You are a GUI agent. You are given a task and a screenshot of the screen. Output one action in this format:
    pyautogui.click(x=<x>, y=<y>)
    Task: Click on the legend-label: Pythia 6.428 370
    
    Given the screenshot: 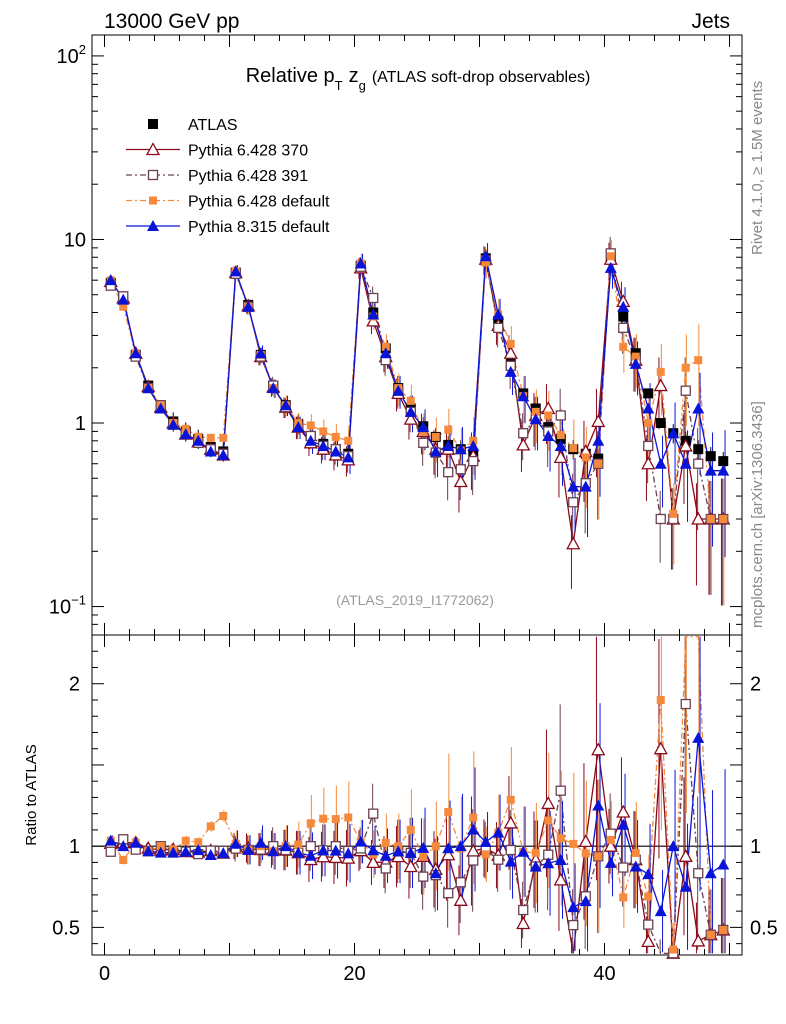 What is the action you would take?
    pyautogui.click(x=248, y=151)
    